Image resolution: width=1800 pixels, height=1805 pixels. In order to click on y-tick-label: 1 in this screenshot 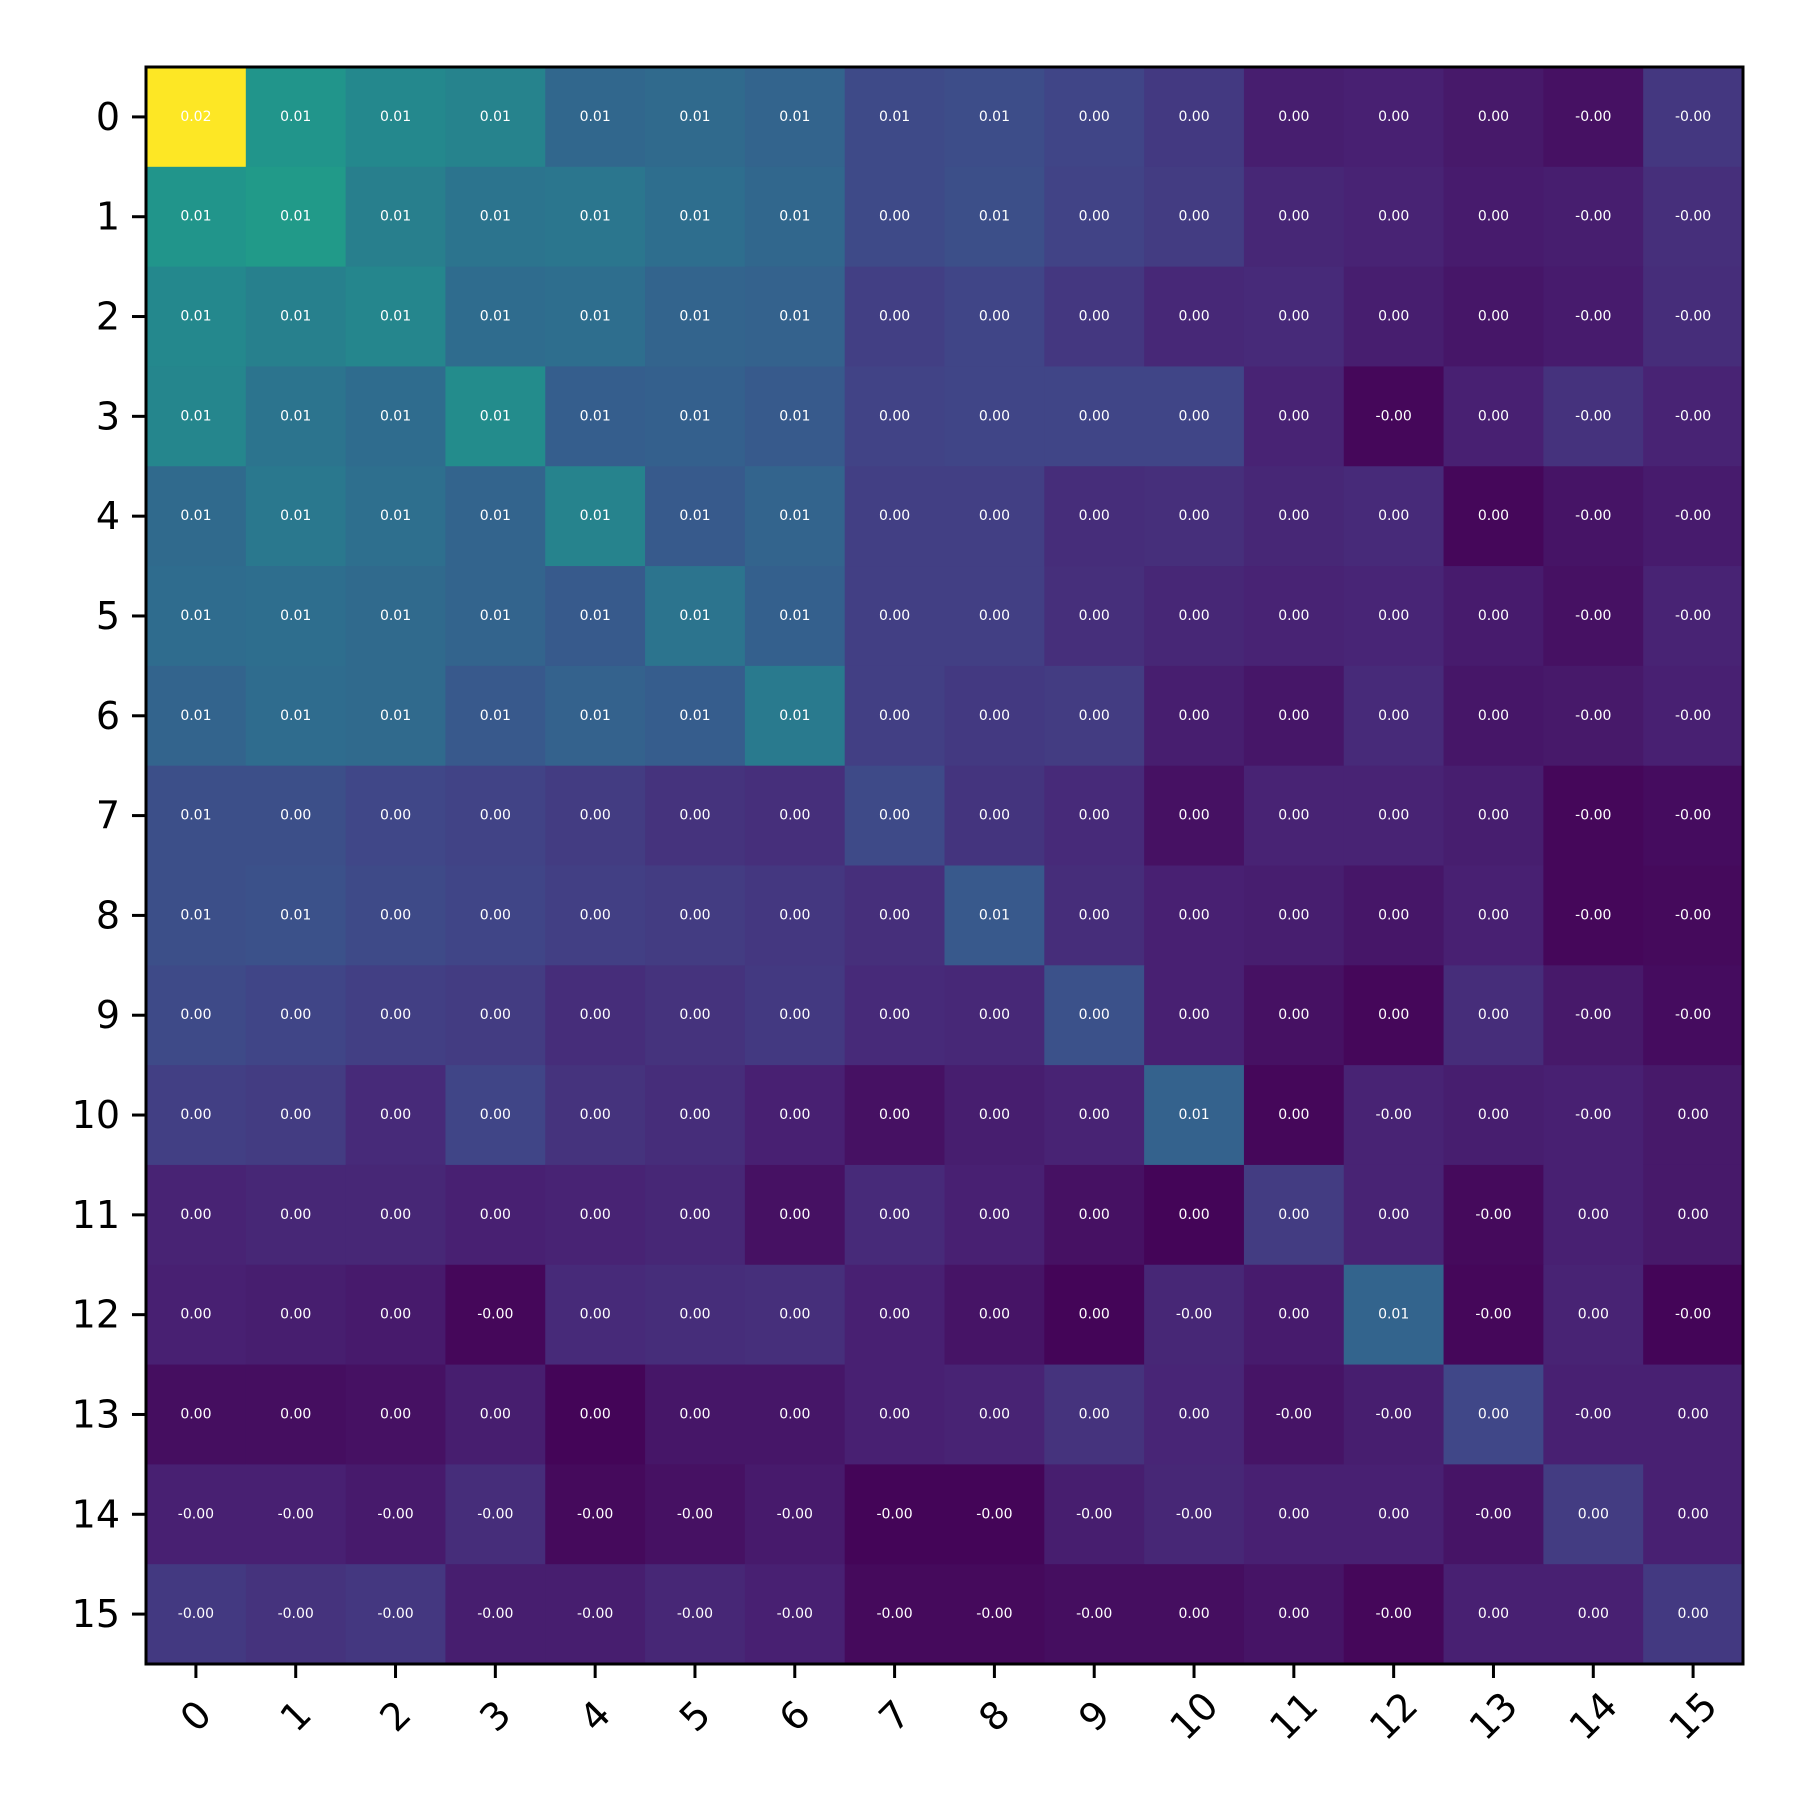, I will do `click(108, 217)`.